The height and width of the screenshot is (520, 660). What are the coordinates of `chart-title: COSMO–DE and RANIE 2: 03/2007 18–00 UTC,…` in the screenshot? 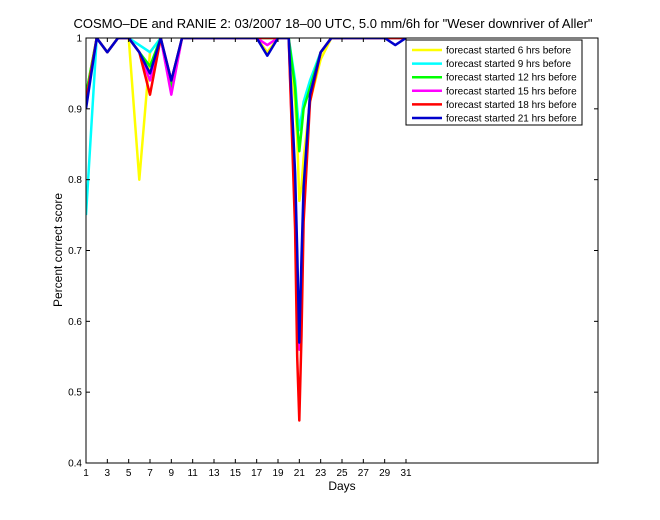 It's located at (332, 23).